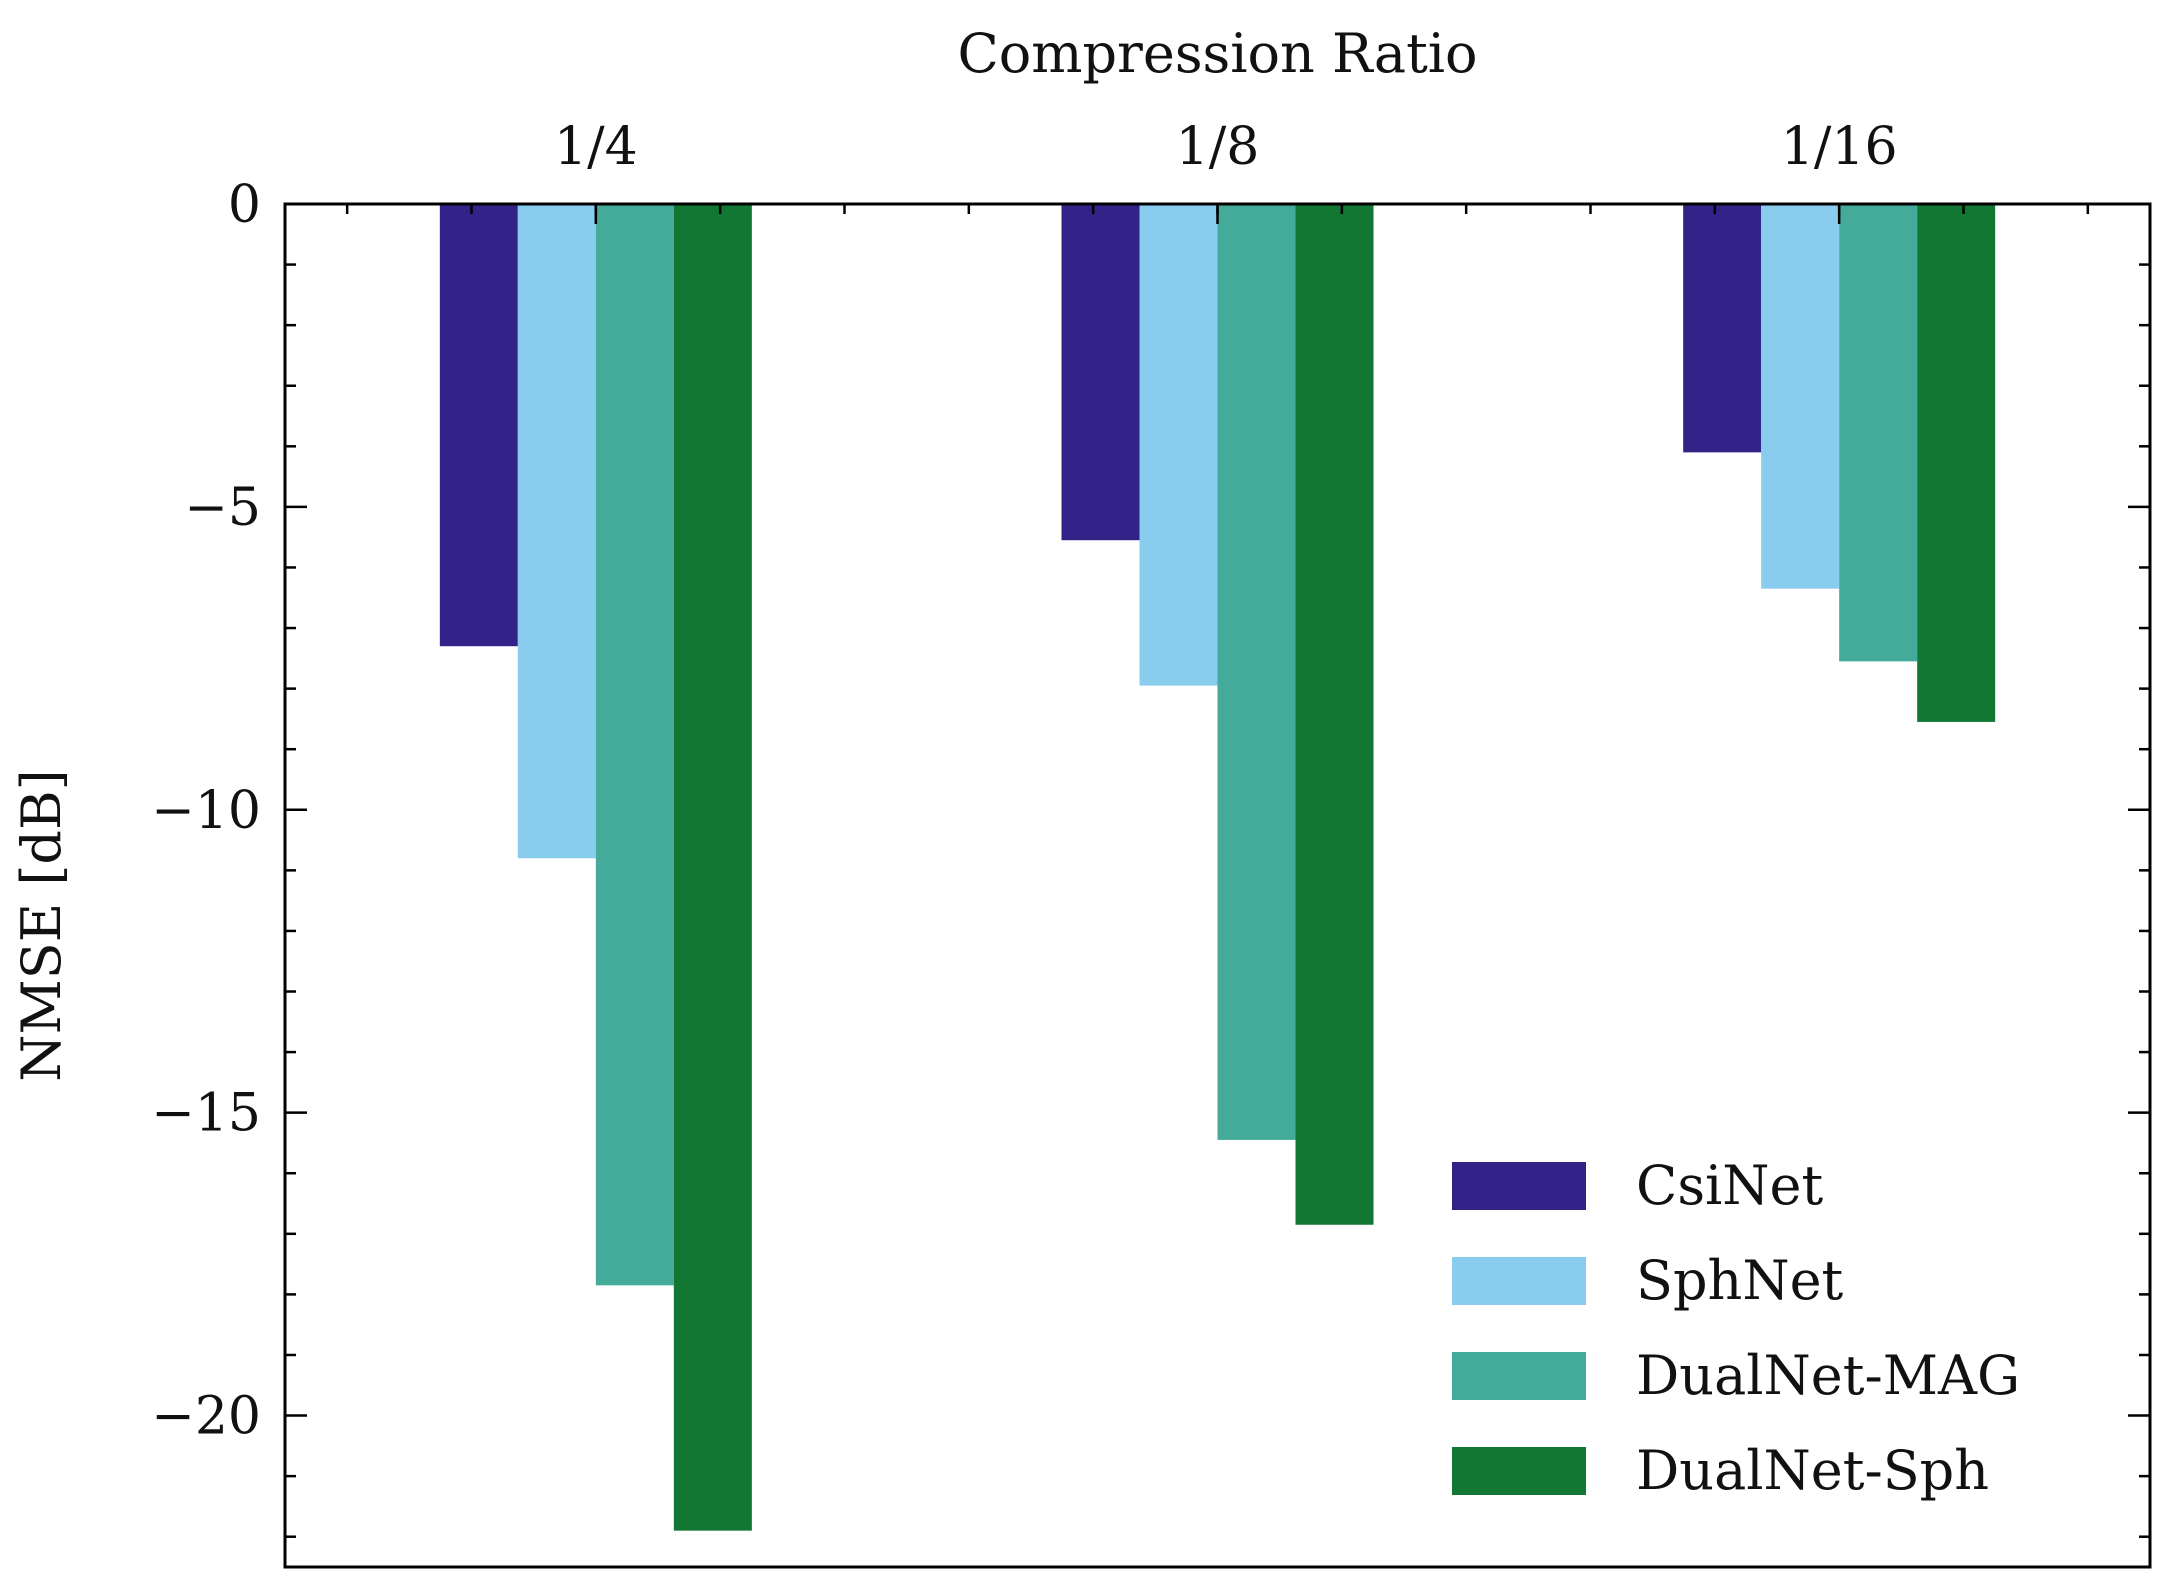  Describe the element at coordinates (1519, 1186) in the screenshot. I see `legend-swatch-csinet` at that location.